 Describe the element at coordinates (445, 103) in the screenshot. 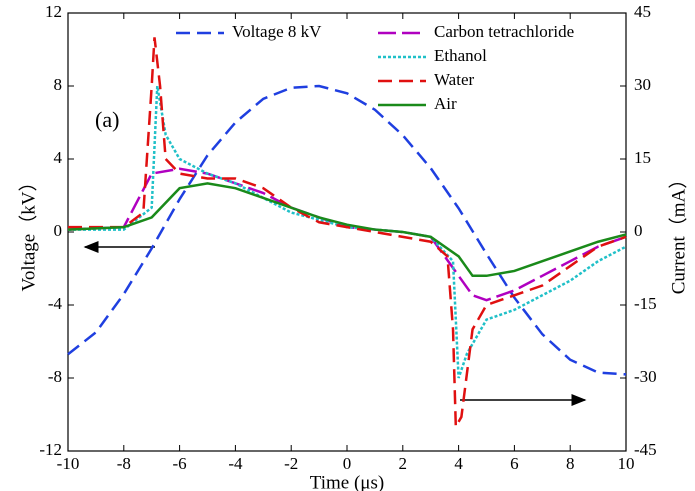

I see `legend-label: Air` at that location.